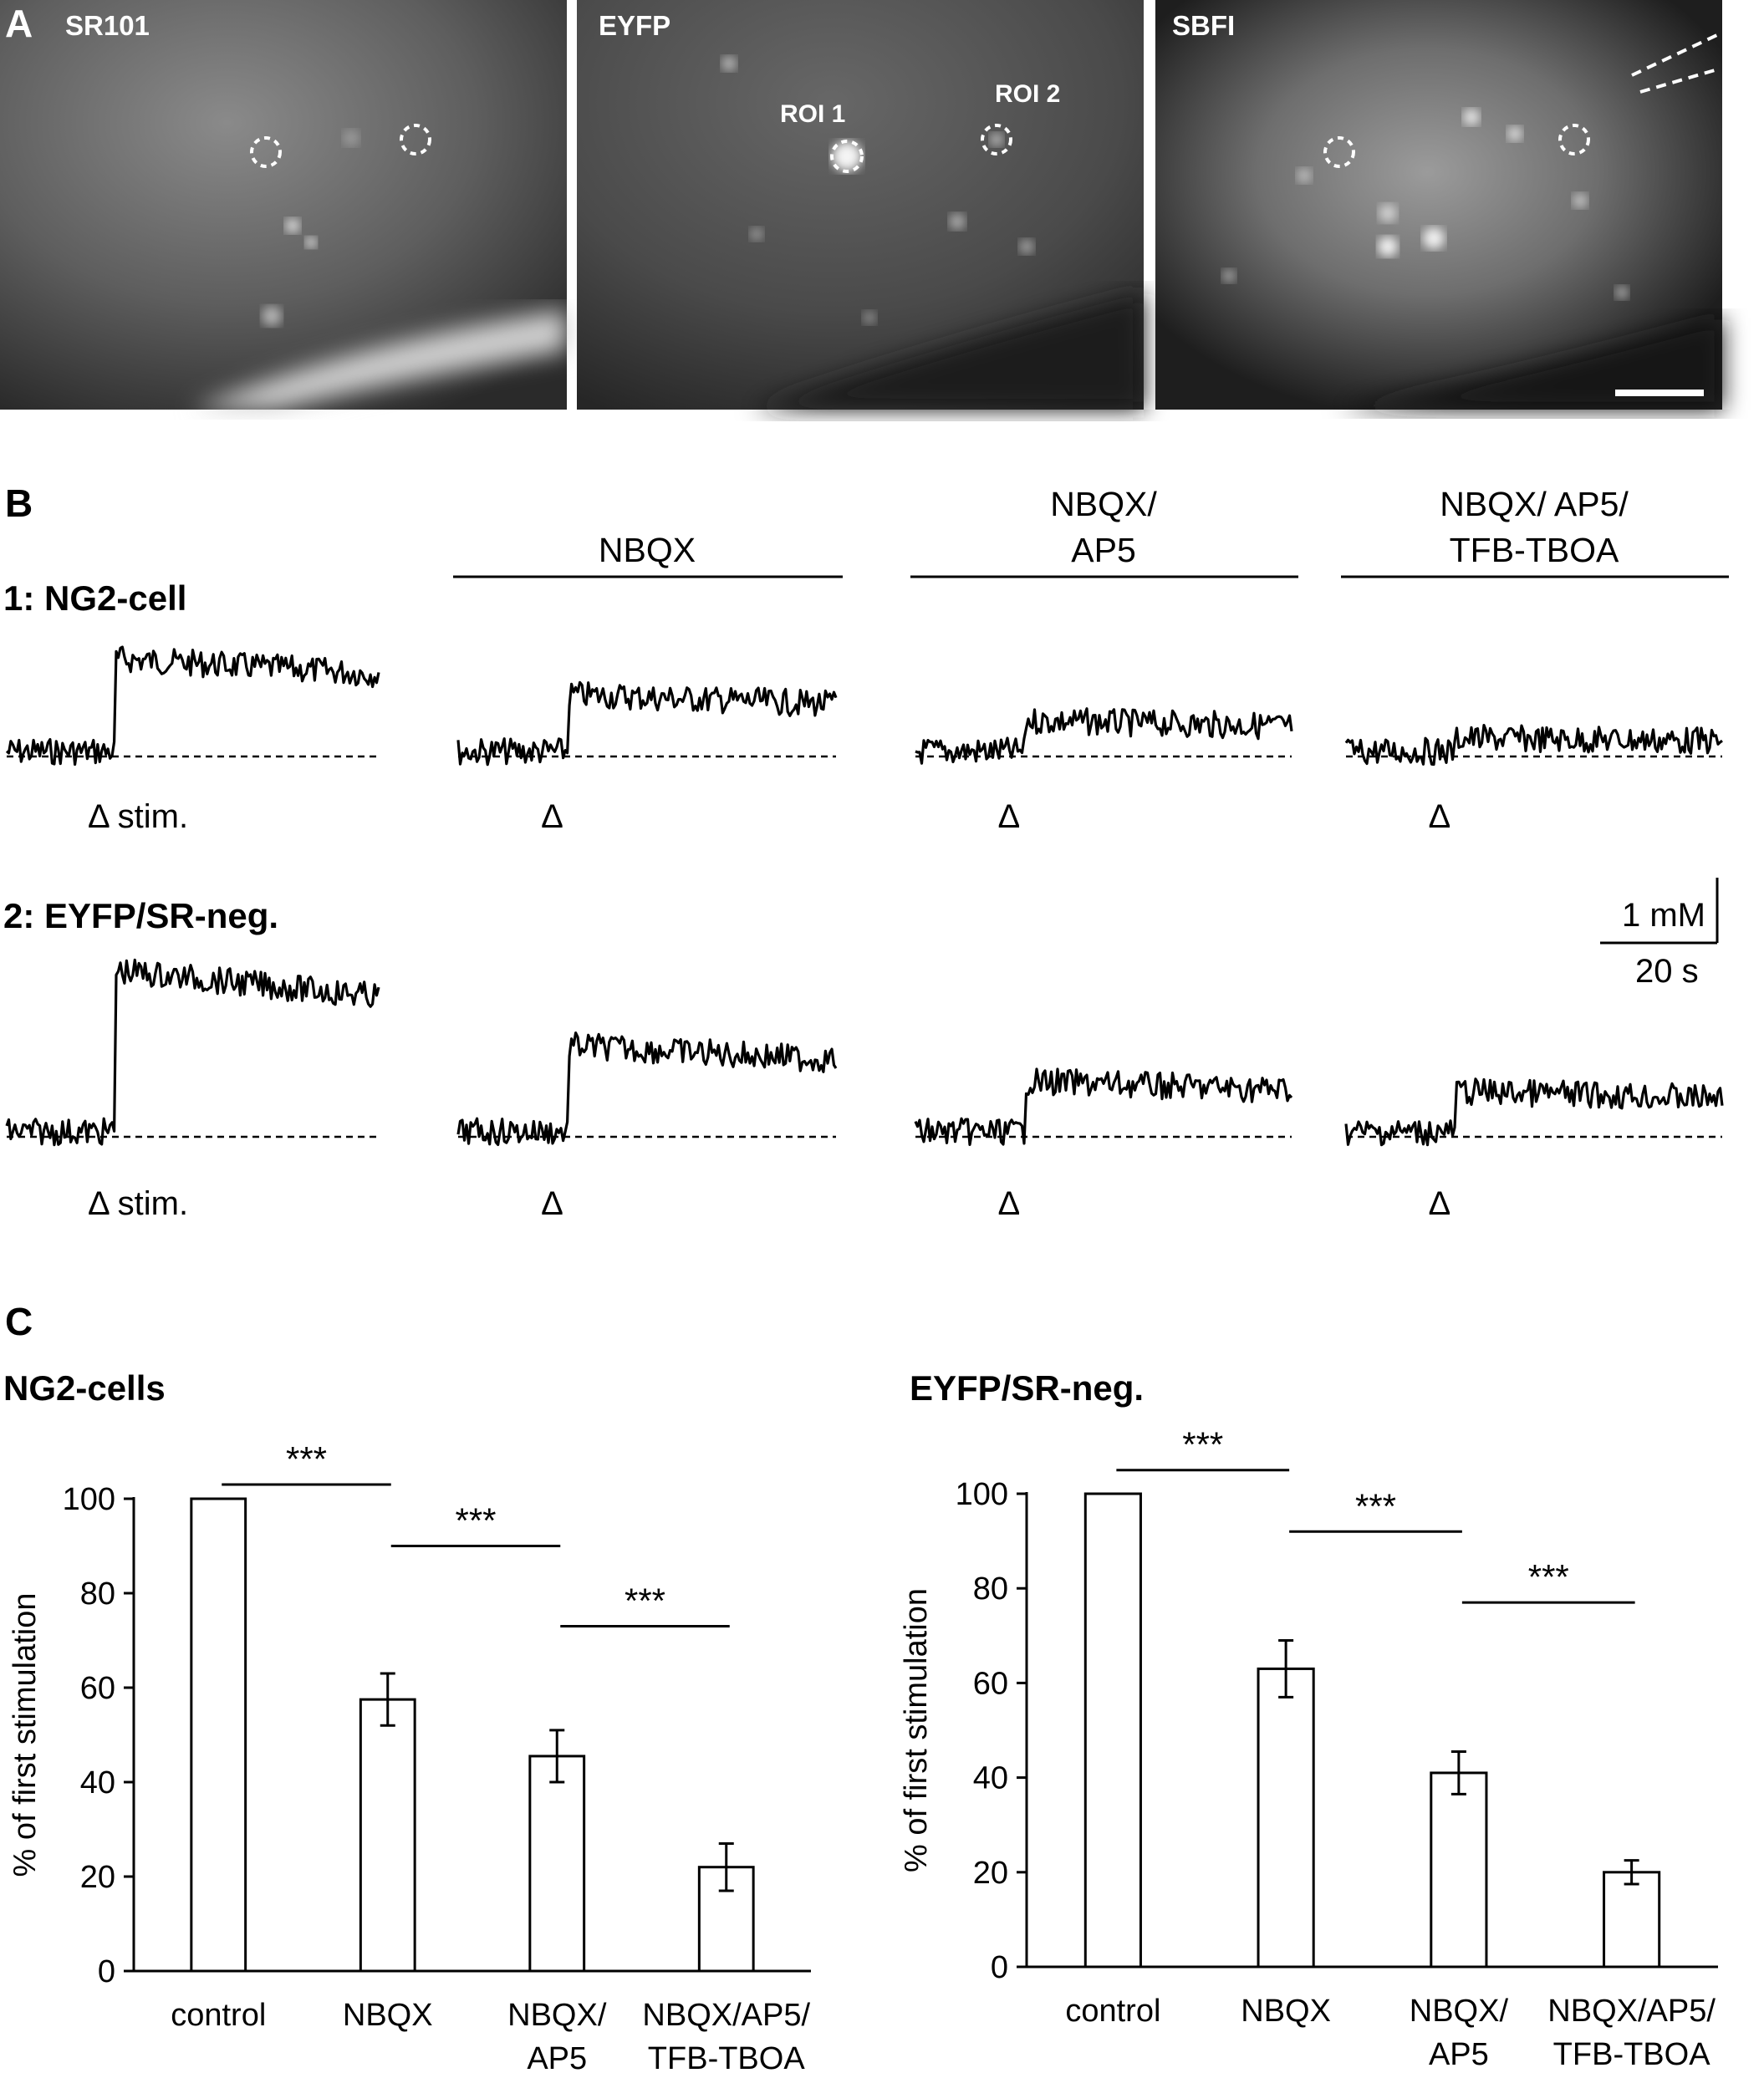  Describe the element at coordinates (1667, 972) in the screenshot. I see `scale-label-time: 20 s` at that location.